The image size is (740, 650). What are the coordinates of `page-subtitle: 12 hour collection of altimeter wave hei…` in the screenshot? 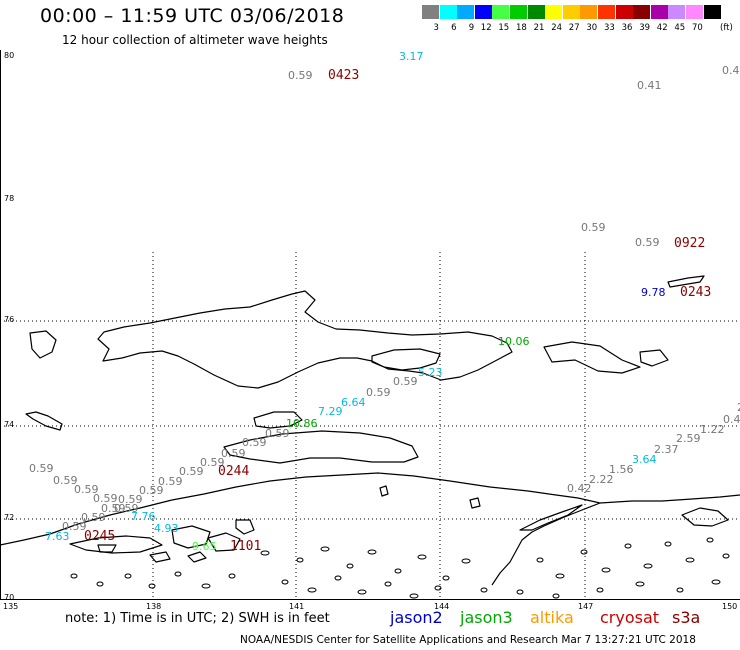 It's located at (195, 40).